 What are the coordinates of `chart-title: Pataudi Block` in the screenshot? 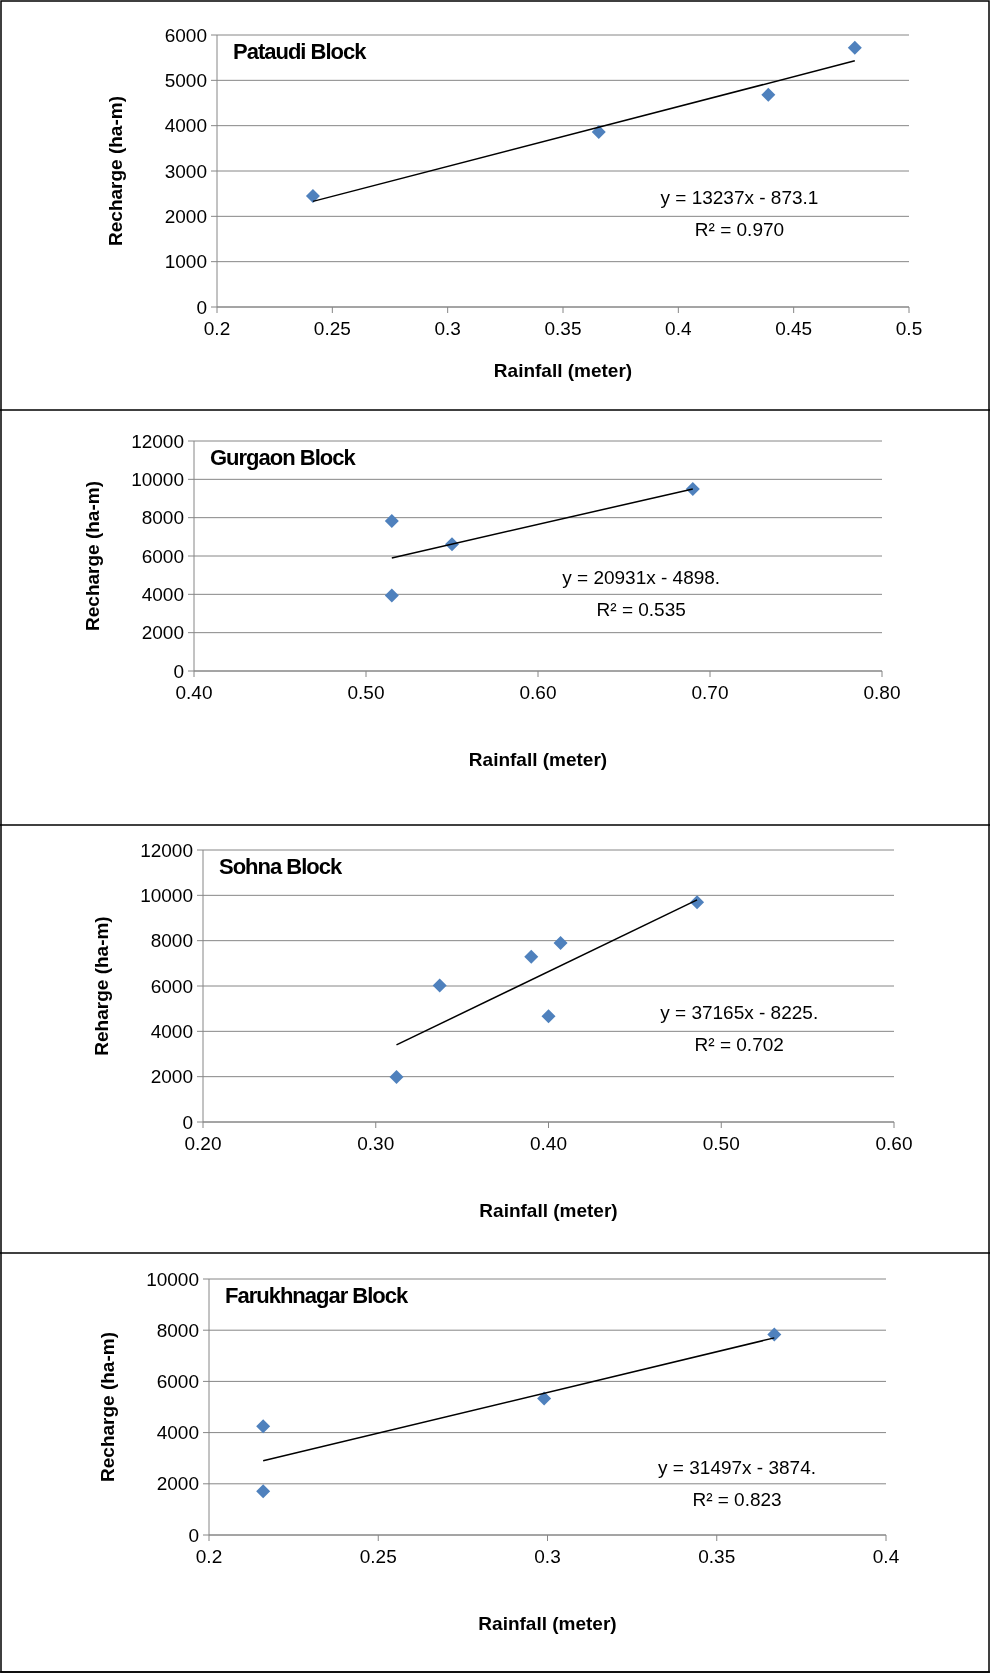 It's located at (300, 51).